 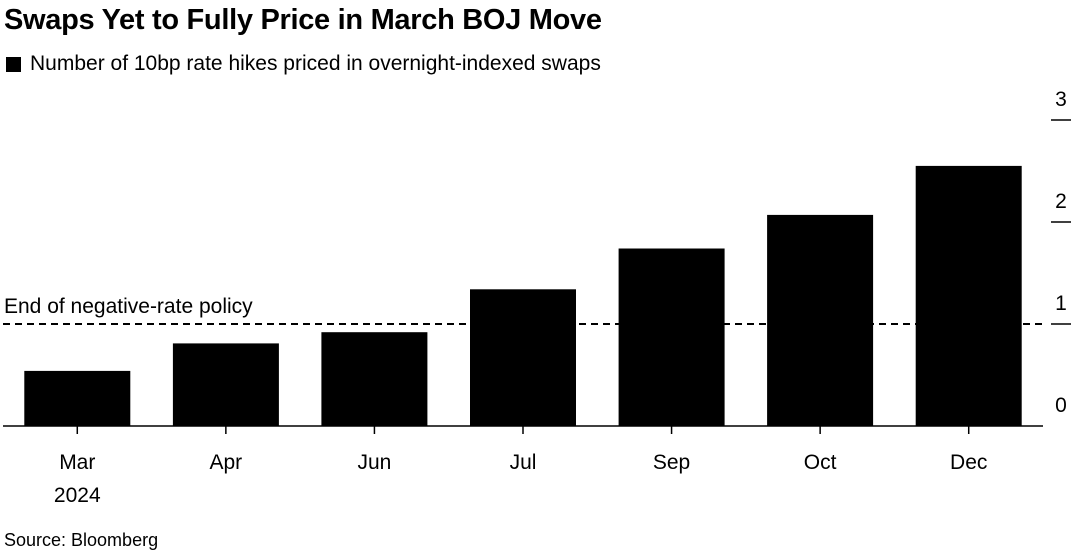 What do you see at coordinates (820, 320) in the screenshot?
I see `bar-oct` at bounding box center [820, 320].